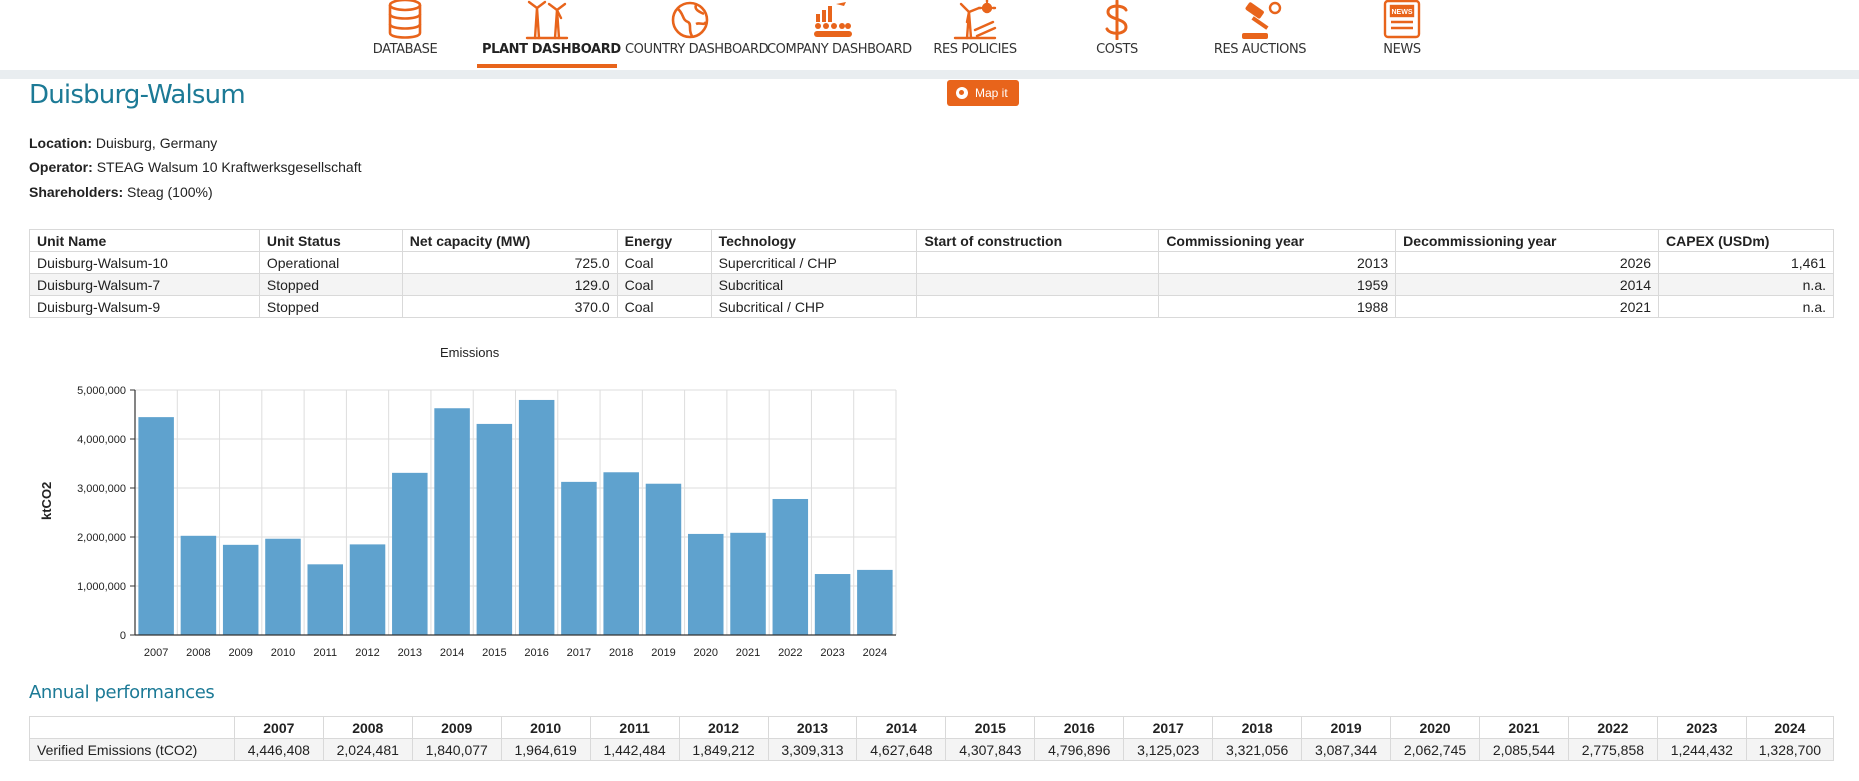 The height and width of the screenshot is (781, 1859). Describe the element at coordinates (405, 35) in the screenshot. I see `nav-database: DATABASE` at that location.